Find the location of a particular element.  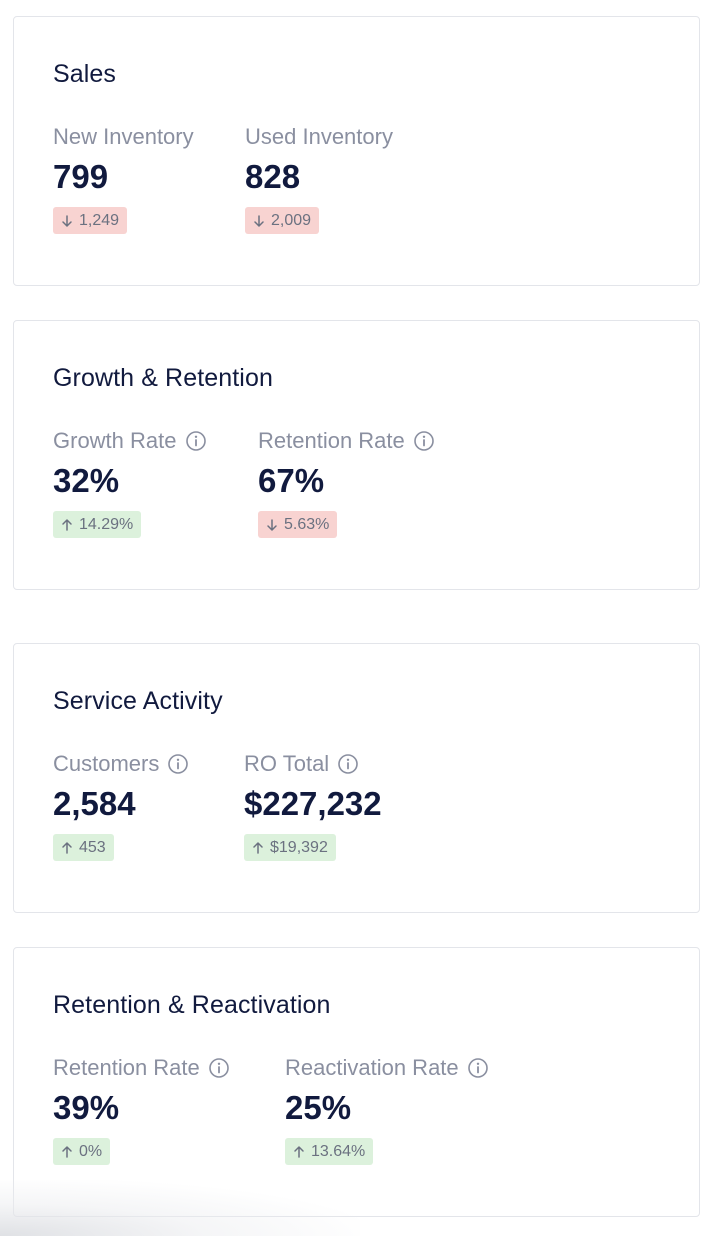

metric-ro-total: RO Total $227,232 $19,392 is located at coordinates (313, 805).